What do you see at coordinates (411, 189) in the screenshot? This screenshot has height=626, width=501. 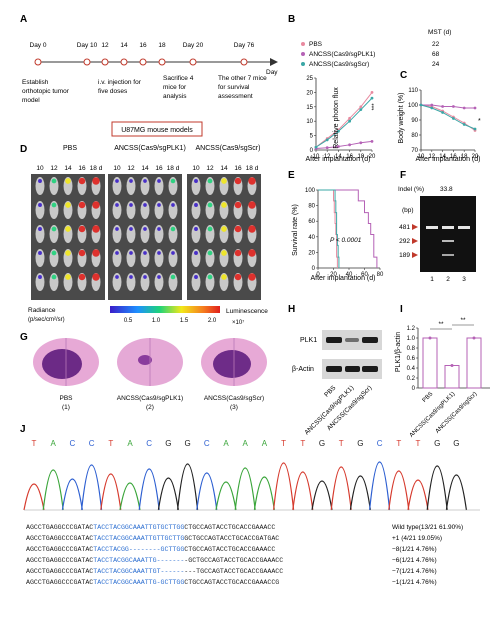 I see `indel-header: Indel (%)` at bounding box center [411, 189].